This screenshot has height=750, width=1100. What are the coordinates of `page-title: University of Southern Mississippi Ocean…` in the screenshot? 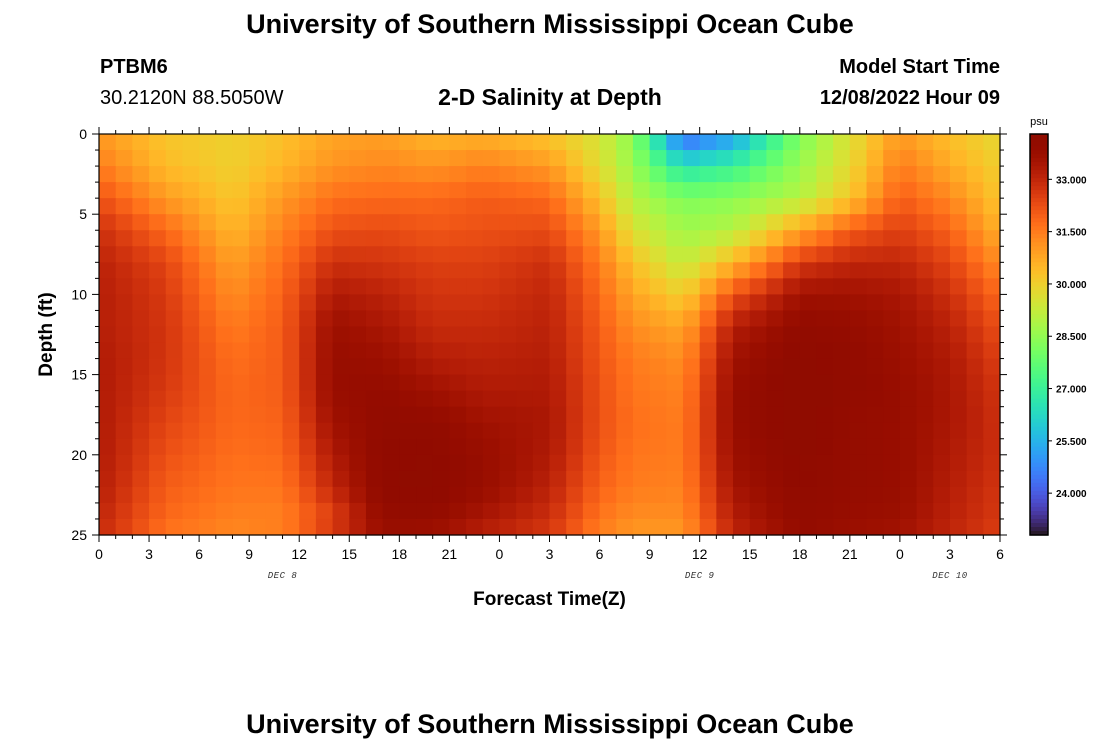 It's located at (550, 24).